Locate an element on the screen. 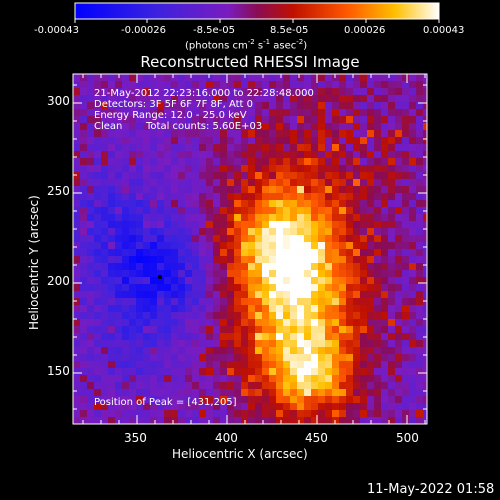 The image size is (500, 500). y-tick-label: 150 is located at coordinates (58, 371).